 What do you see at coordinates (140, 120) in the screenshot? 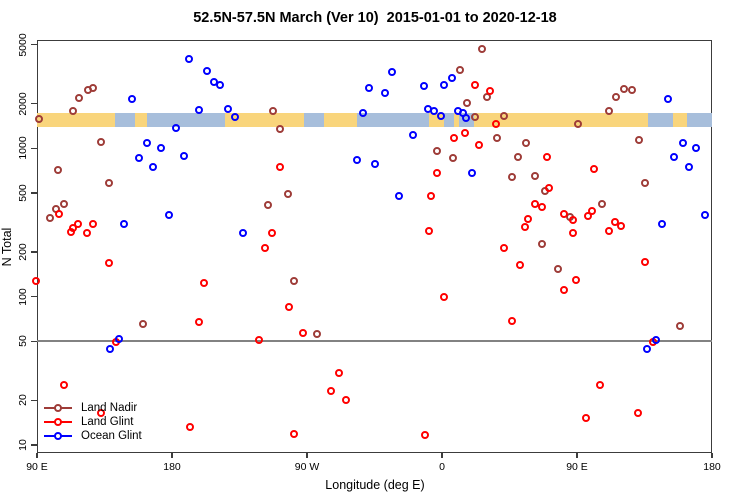
I see `band-segment-land` at bounding box center [140, 120].